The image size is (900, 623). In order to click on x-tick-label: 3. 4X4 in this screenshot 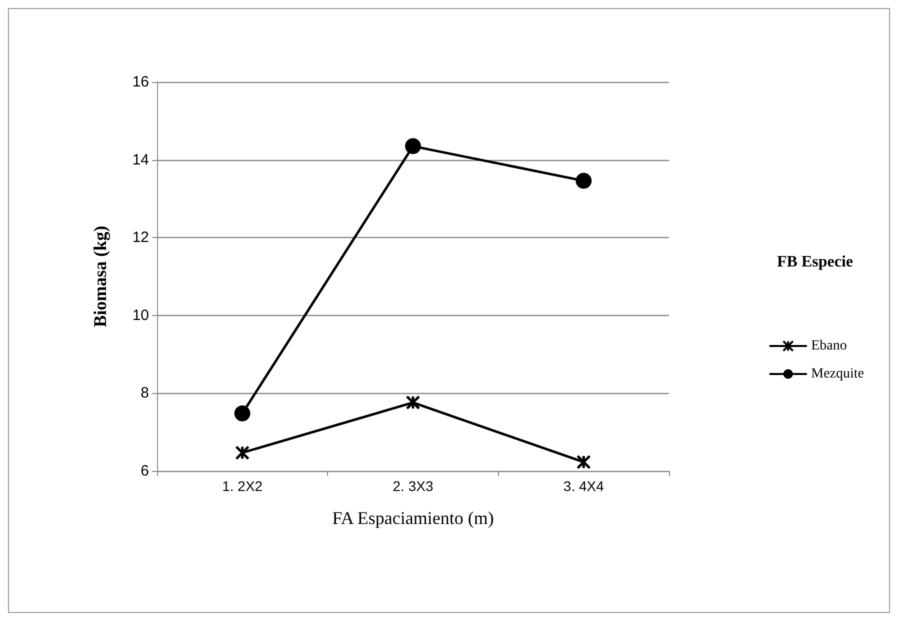, I will do `click(583, 486)`.